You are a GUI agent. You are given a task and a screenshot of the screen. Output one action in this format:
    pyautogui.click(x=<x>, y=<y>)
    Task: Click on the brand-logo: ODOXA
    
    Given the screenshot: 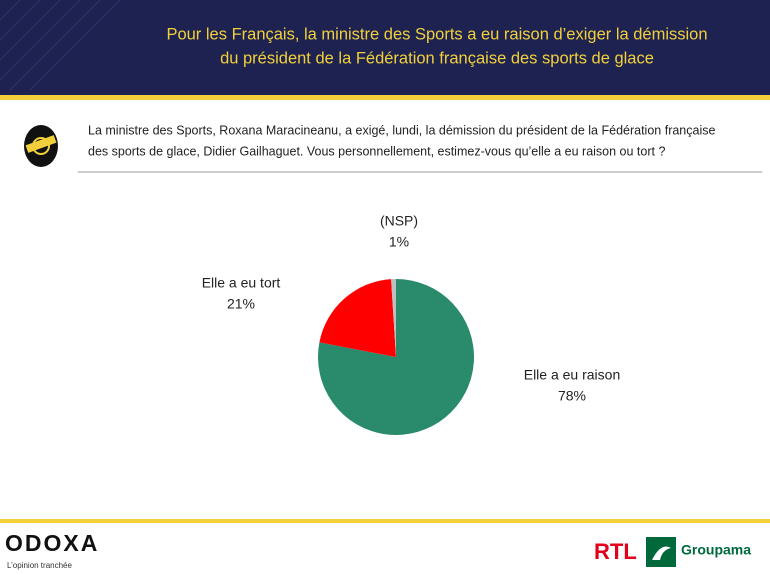 What is the action you would take?
    pyautogui.click(x=52, y=543)
    